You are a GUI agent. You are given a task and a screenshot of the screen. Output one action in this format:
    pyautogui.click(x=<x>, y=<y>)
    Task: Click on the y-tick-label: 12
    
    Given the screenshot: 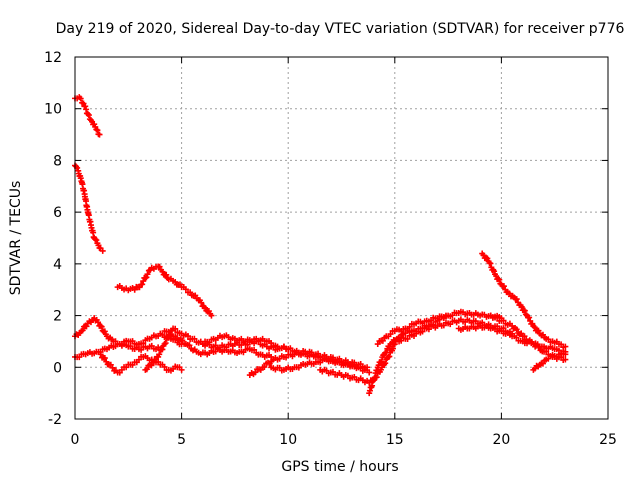 What is the action you would take?
    pyautogui.click(x=53, y=58)
    